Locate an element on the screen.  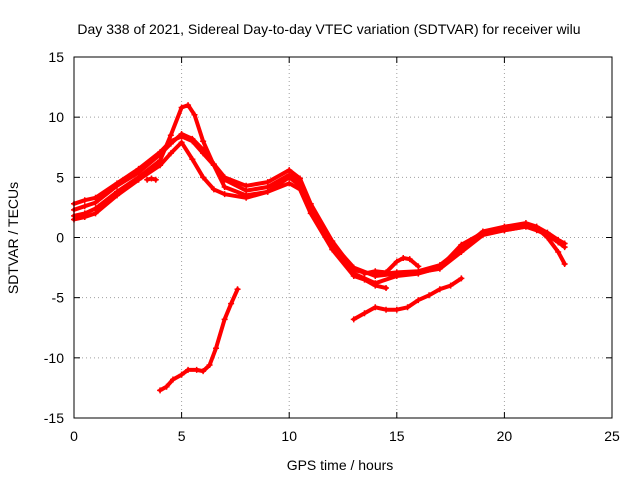
y-tick-label: 5 is located at coordinates (60, 177).